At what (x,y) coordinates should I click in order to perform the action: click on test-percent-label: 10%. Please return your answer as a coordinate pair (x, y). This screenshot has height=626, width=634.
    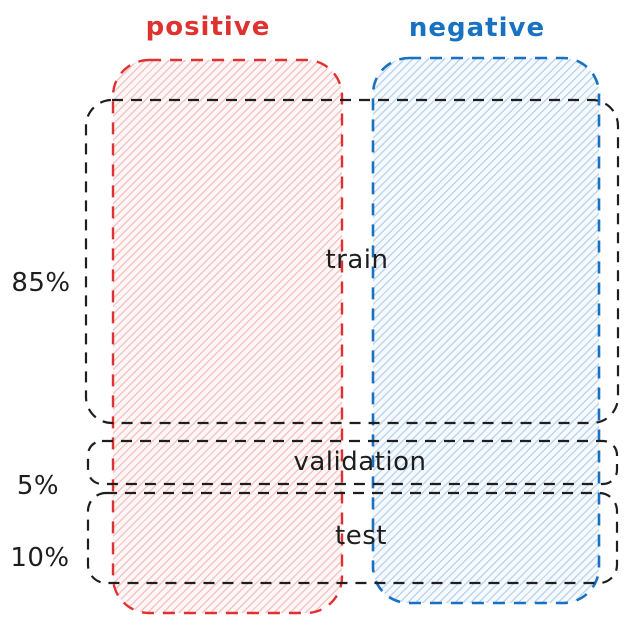
    Looking at the image, I should click on (40, 558).